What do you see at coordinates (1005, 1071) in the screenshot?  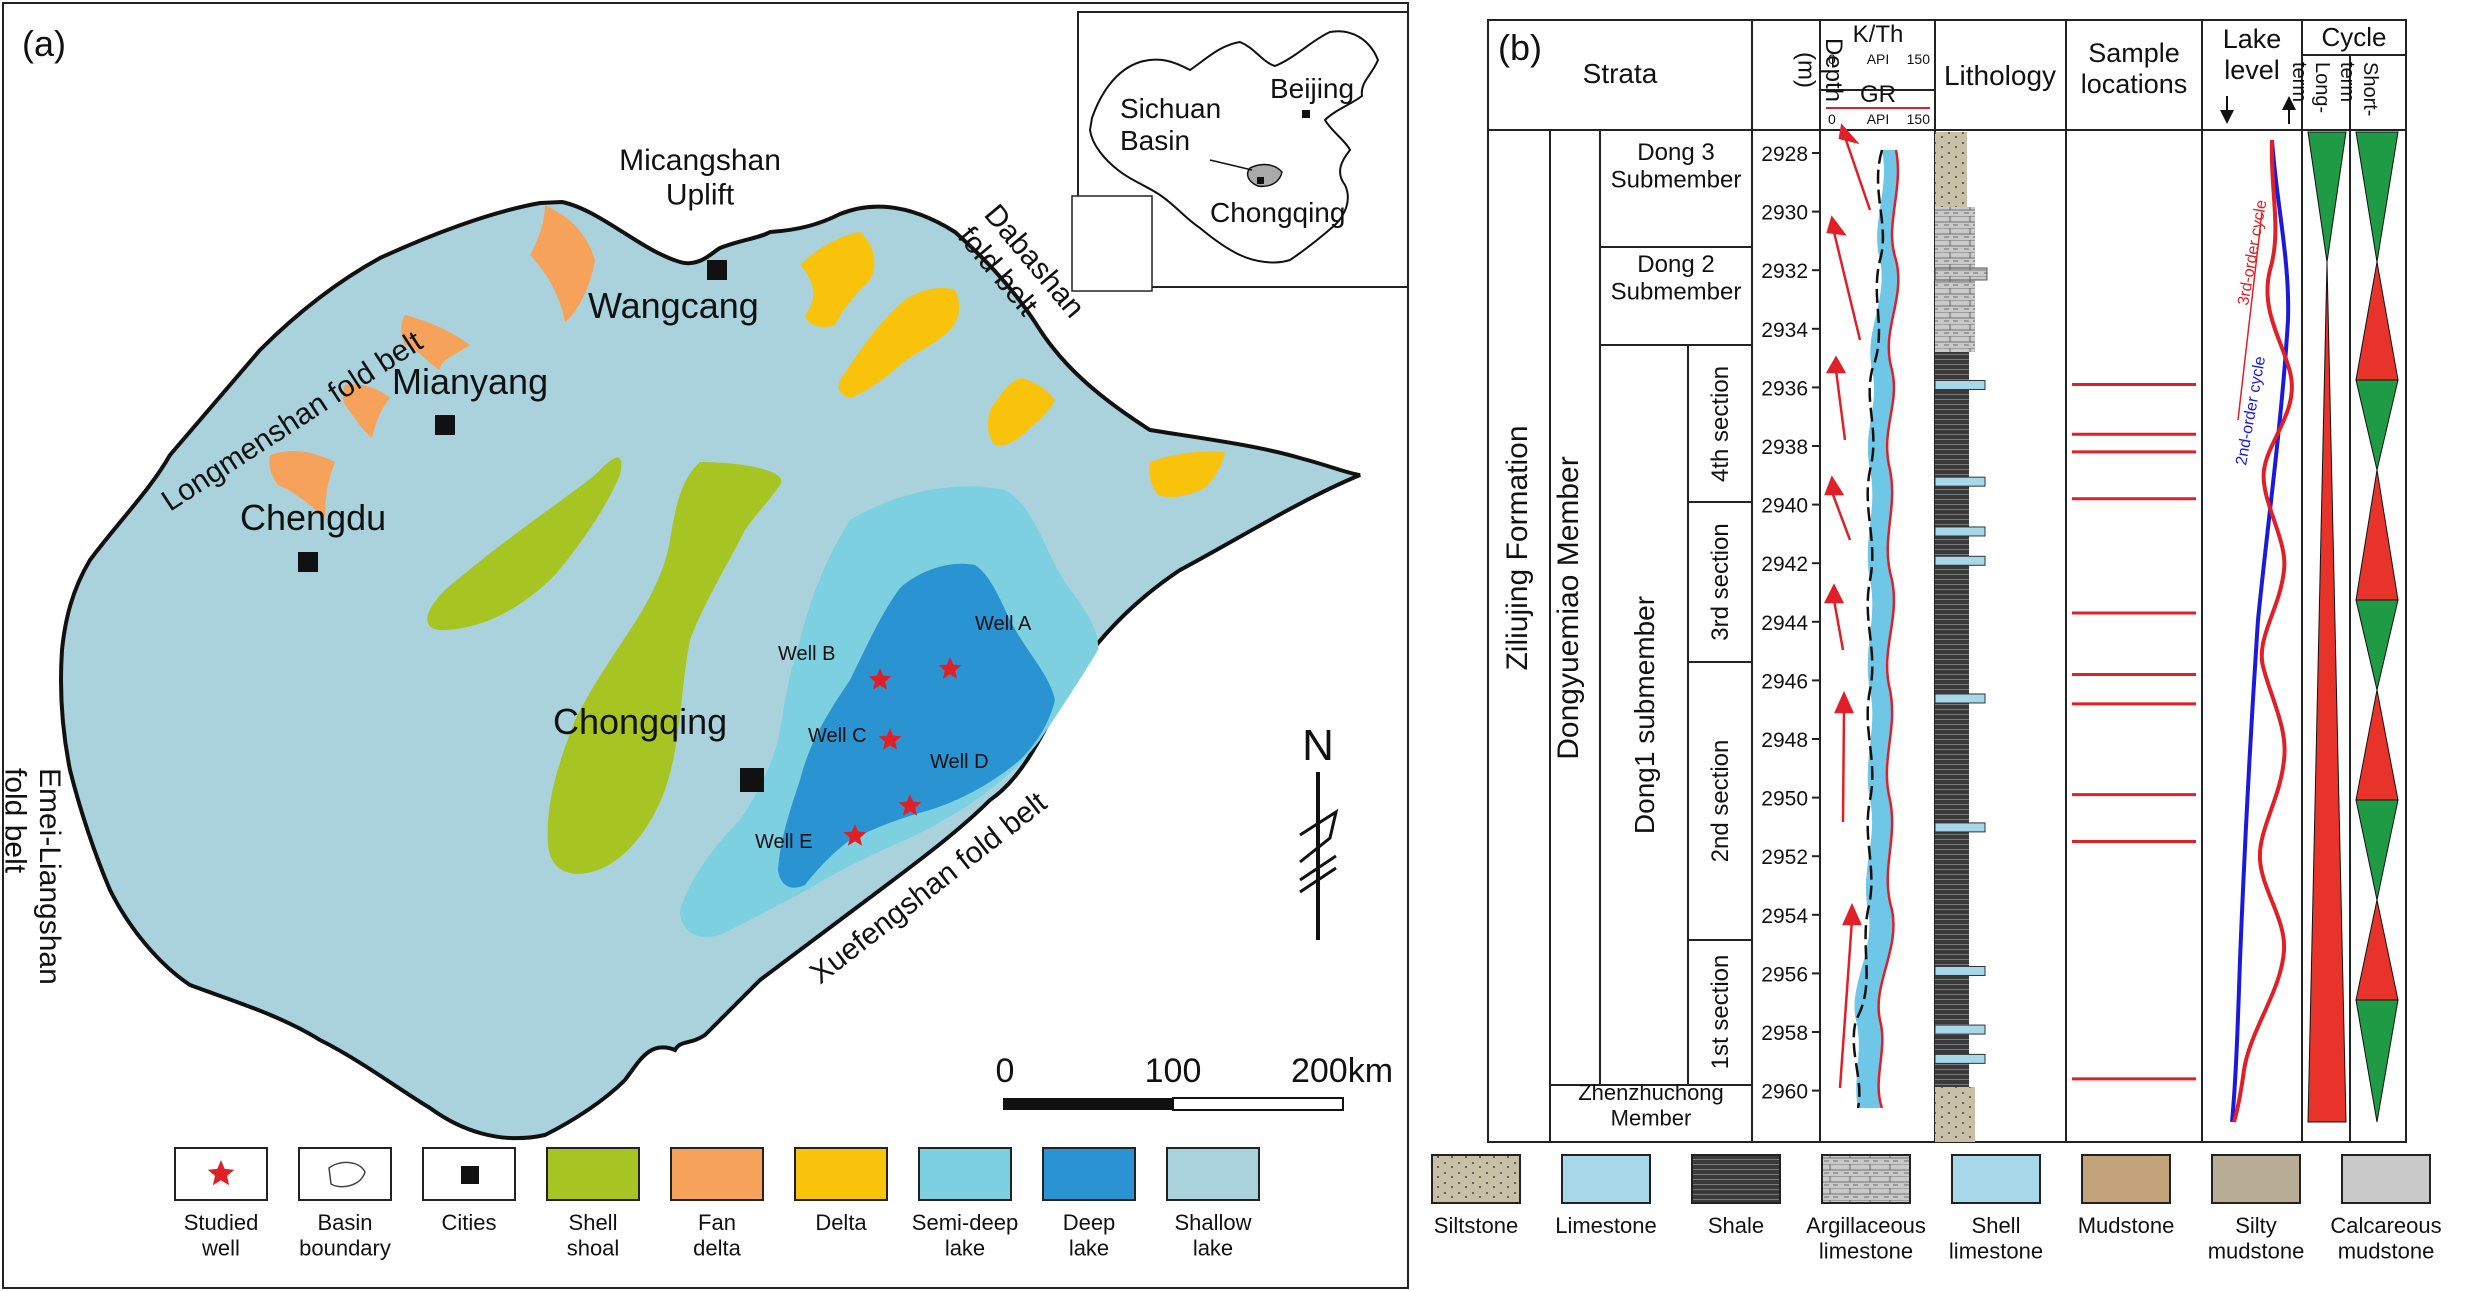 I see `scale-label-0: 0` at bounding box center [1005, 1071].